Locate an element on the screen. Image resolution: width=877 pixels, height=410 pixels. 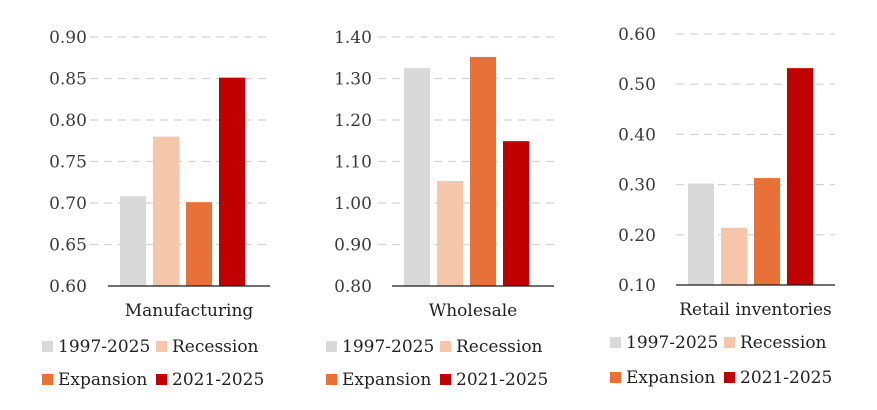
y-tick-label: 0.20 is located at coordinates (637, 236).